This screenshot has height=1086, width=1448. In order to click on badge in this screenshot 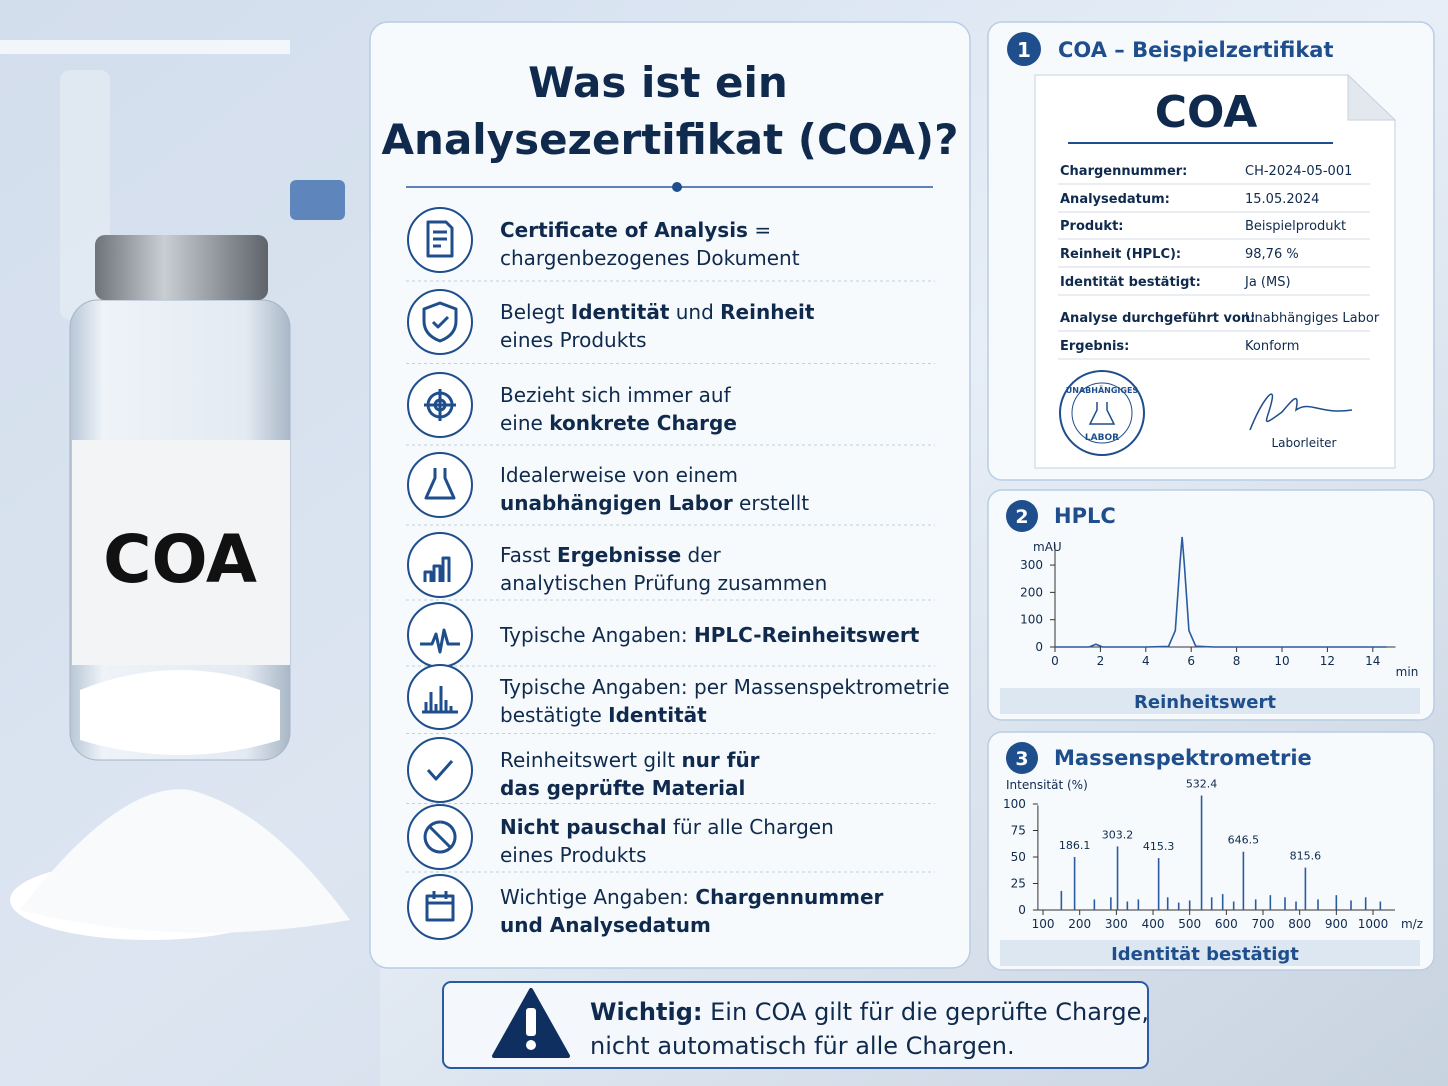, I will do `click(1022, 758)`.